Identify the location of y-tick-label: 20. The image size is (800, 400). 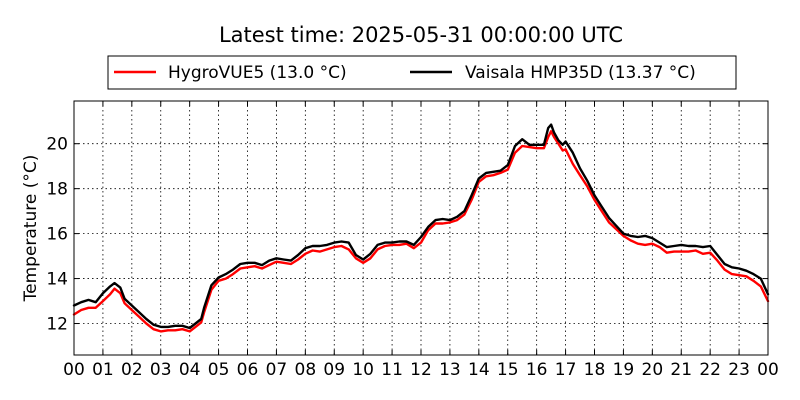
(57, 145).